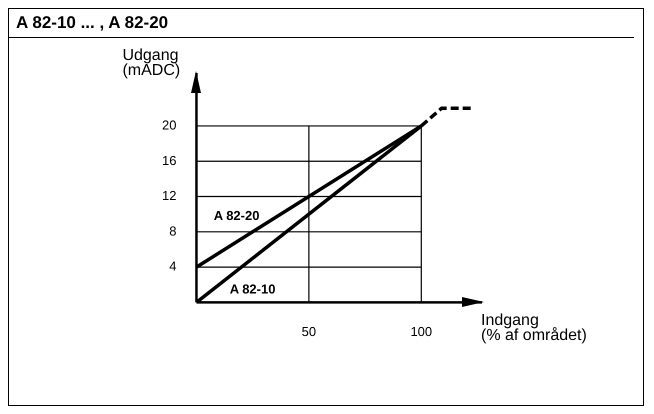 Image resolution: width=654 pixels, height=414 pixels. What do you see at coordinates (309, 331) in the screenshot?
I see `x-tick-label: 50` at bounding box center [309, 331].